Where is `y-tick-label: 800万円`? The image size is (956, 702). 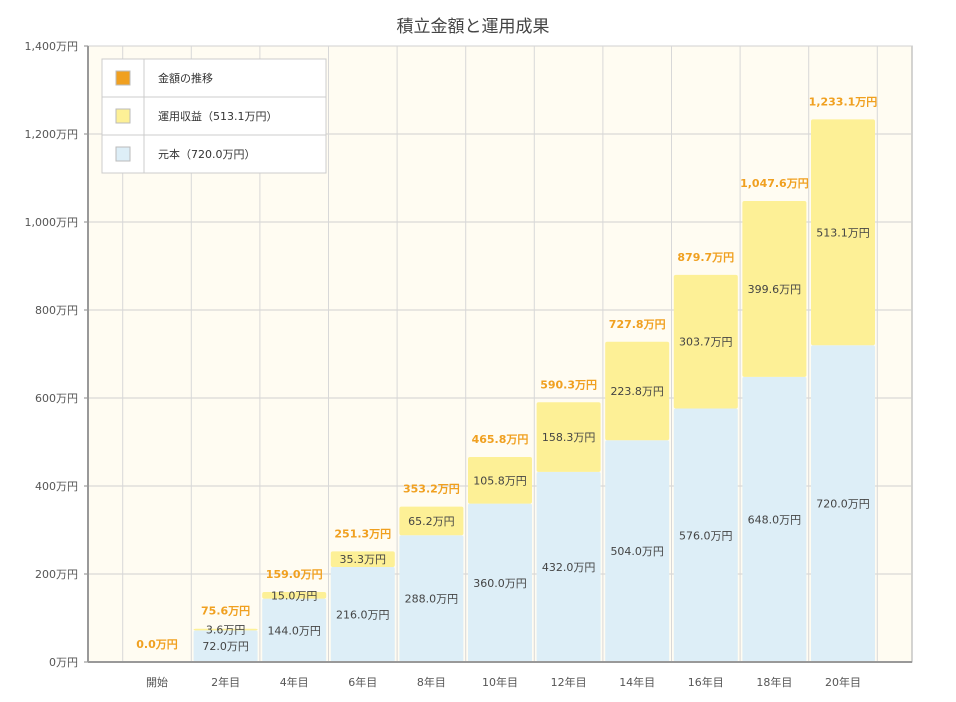 y-tick-label: 800万円 is located at coordinates (56, 310).